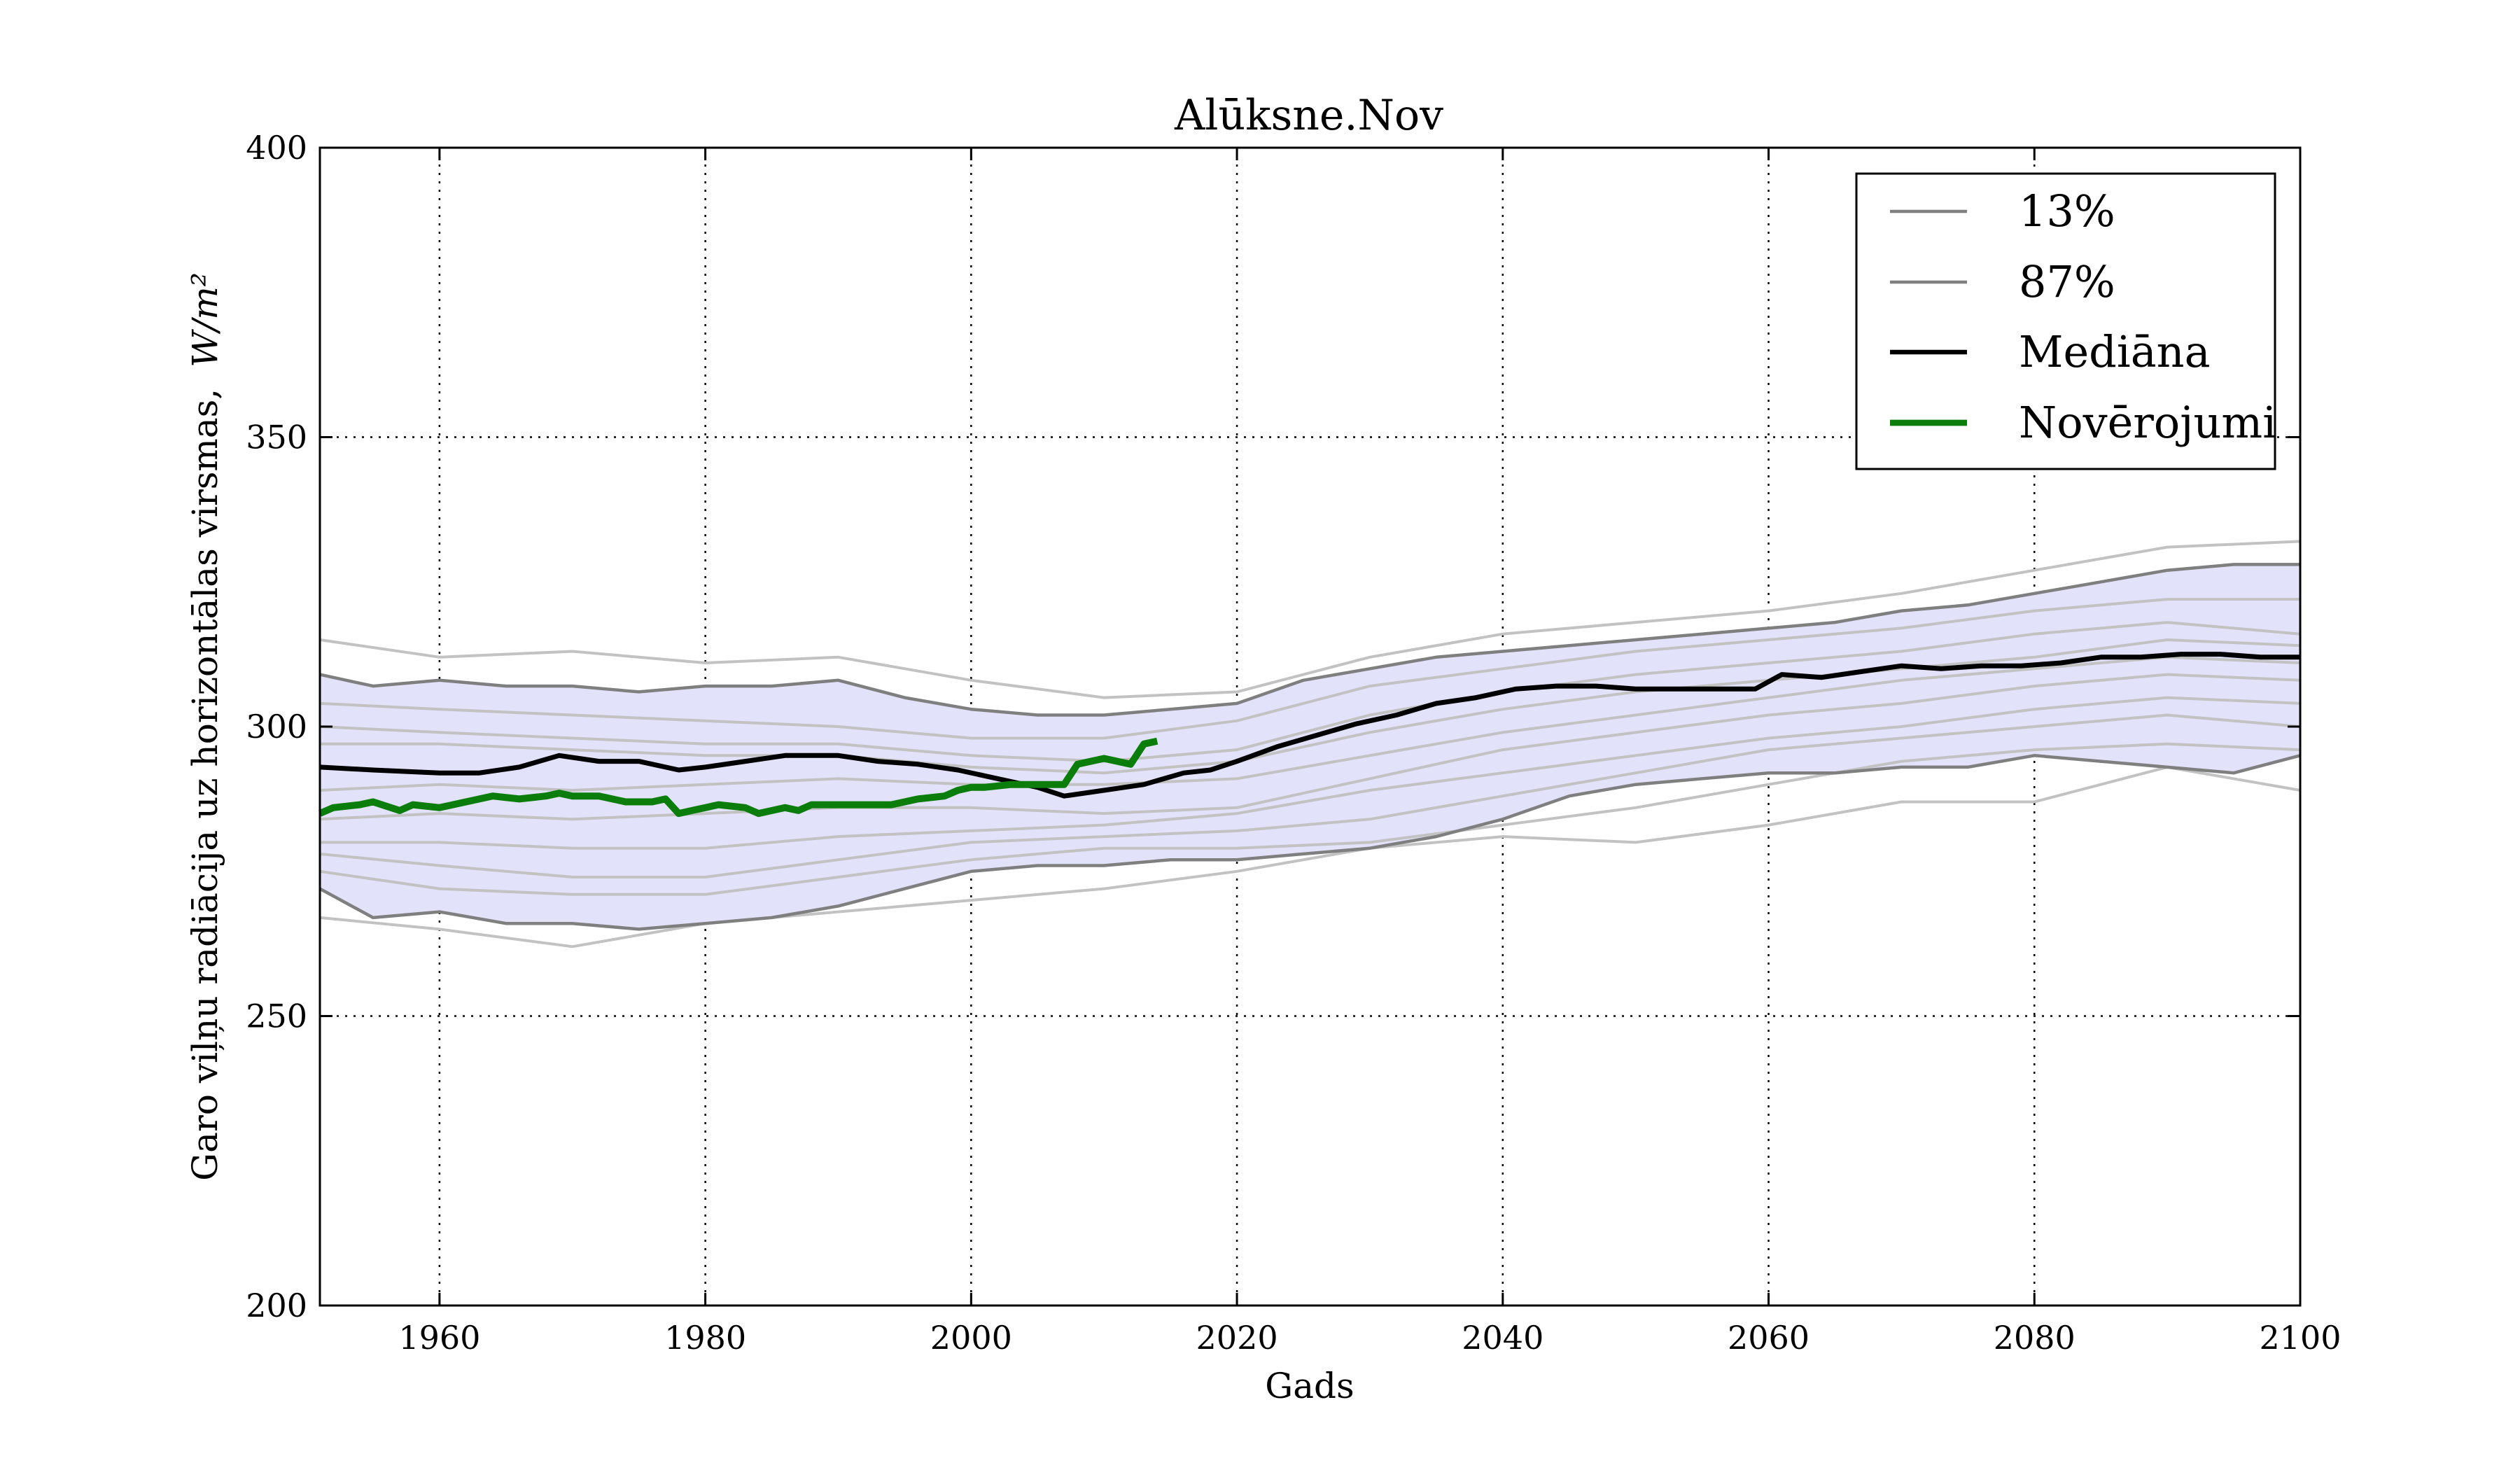  What do you see at coordinates (276, 148) in the screenshot?
I see `y-tick-label: 400` at bounding box center [276, 148].